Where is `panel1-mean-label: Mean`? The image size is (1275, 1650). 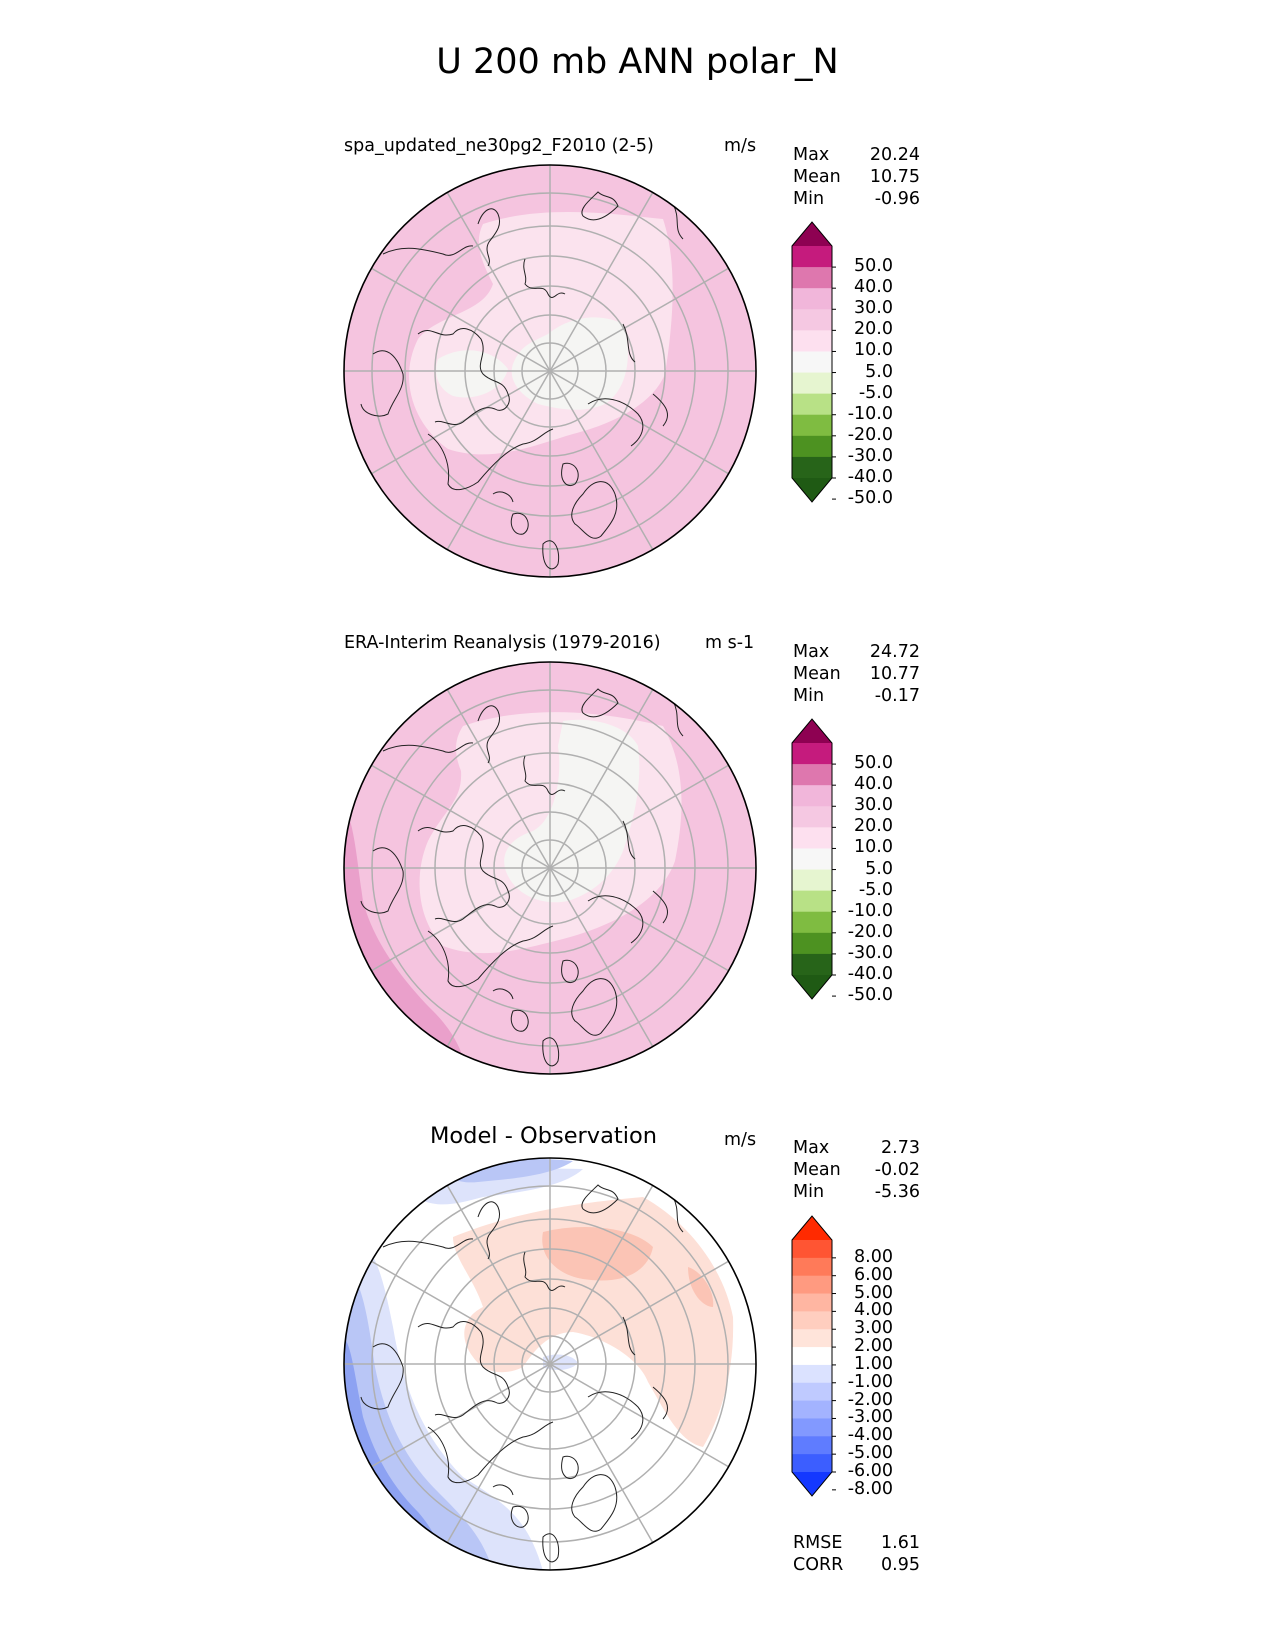 panel1-mean-label: Mean is located at coordinates (817, 177).